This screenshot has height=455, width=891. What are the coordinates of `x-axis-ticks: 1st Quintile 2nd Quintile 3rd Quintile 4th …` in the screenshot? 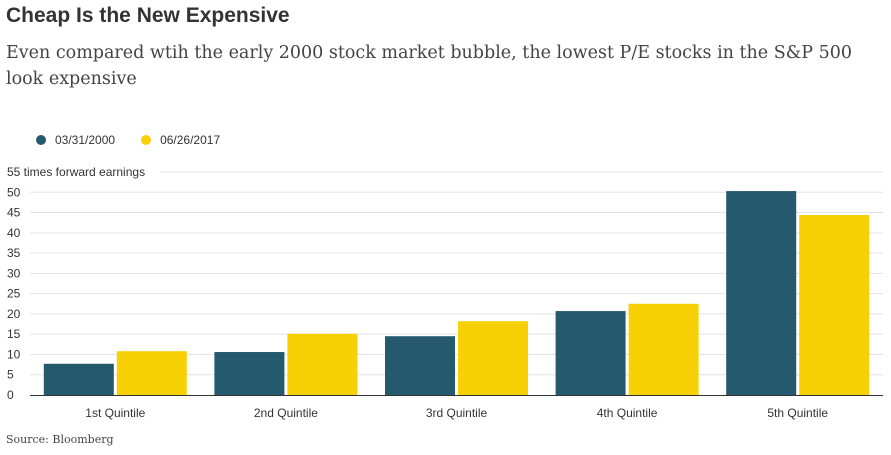 It's located at (456, 413).